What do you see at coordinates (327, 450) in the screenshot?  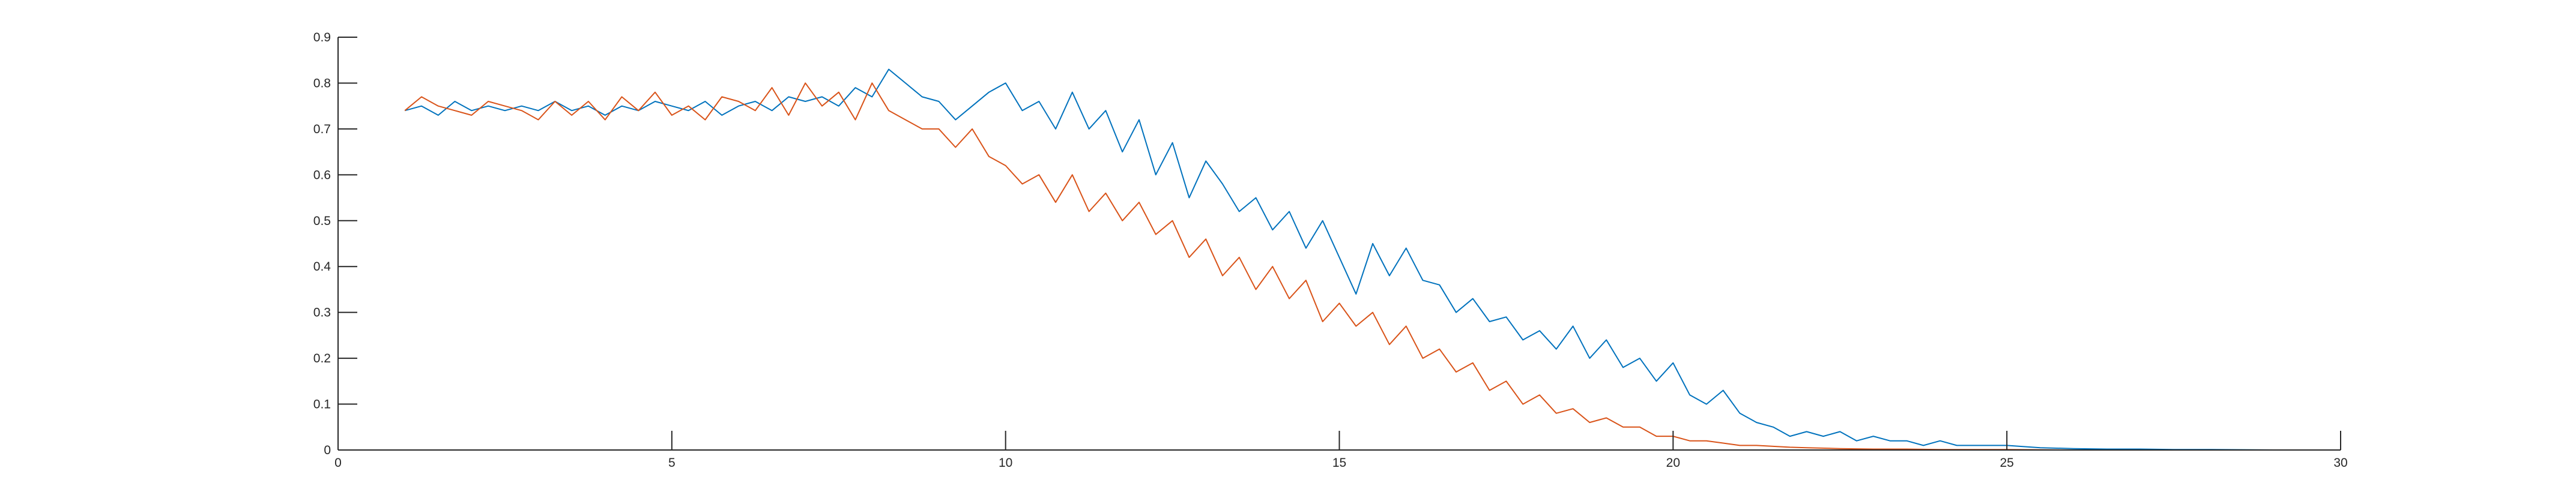 I see `y-tick-label: 0` at bounding box center [327, 450].